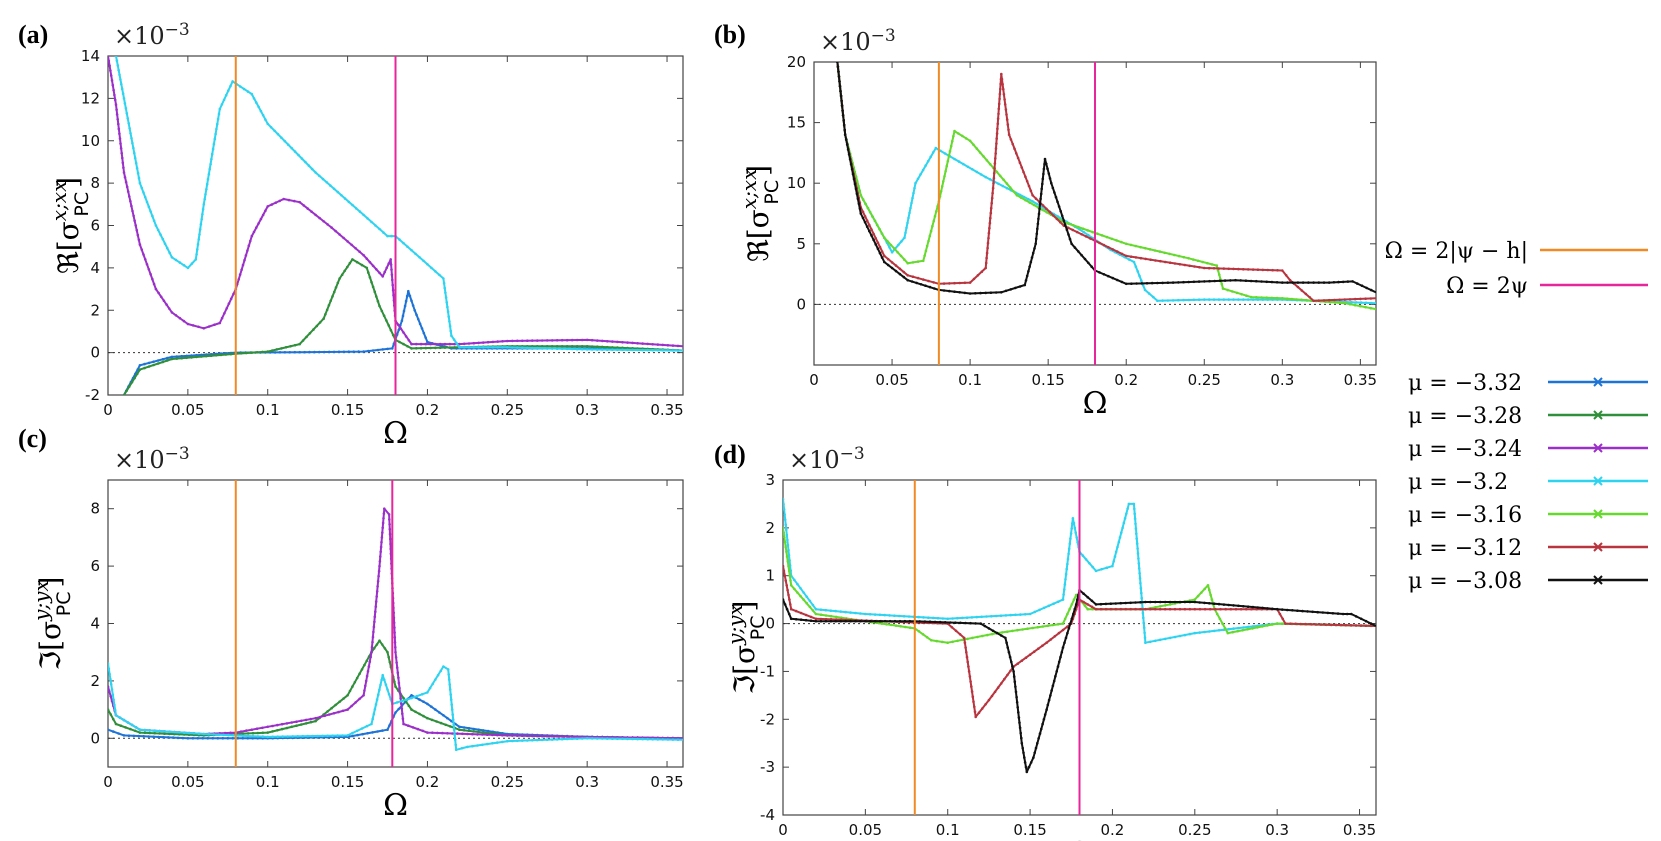 The image size is (1661, 841). Describe the element at coordinates (783, 830) in the screenshot. I see `x-tick-label: 0` at that location.